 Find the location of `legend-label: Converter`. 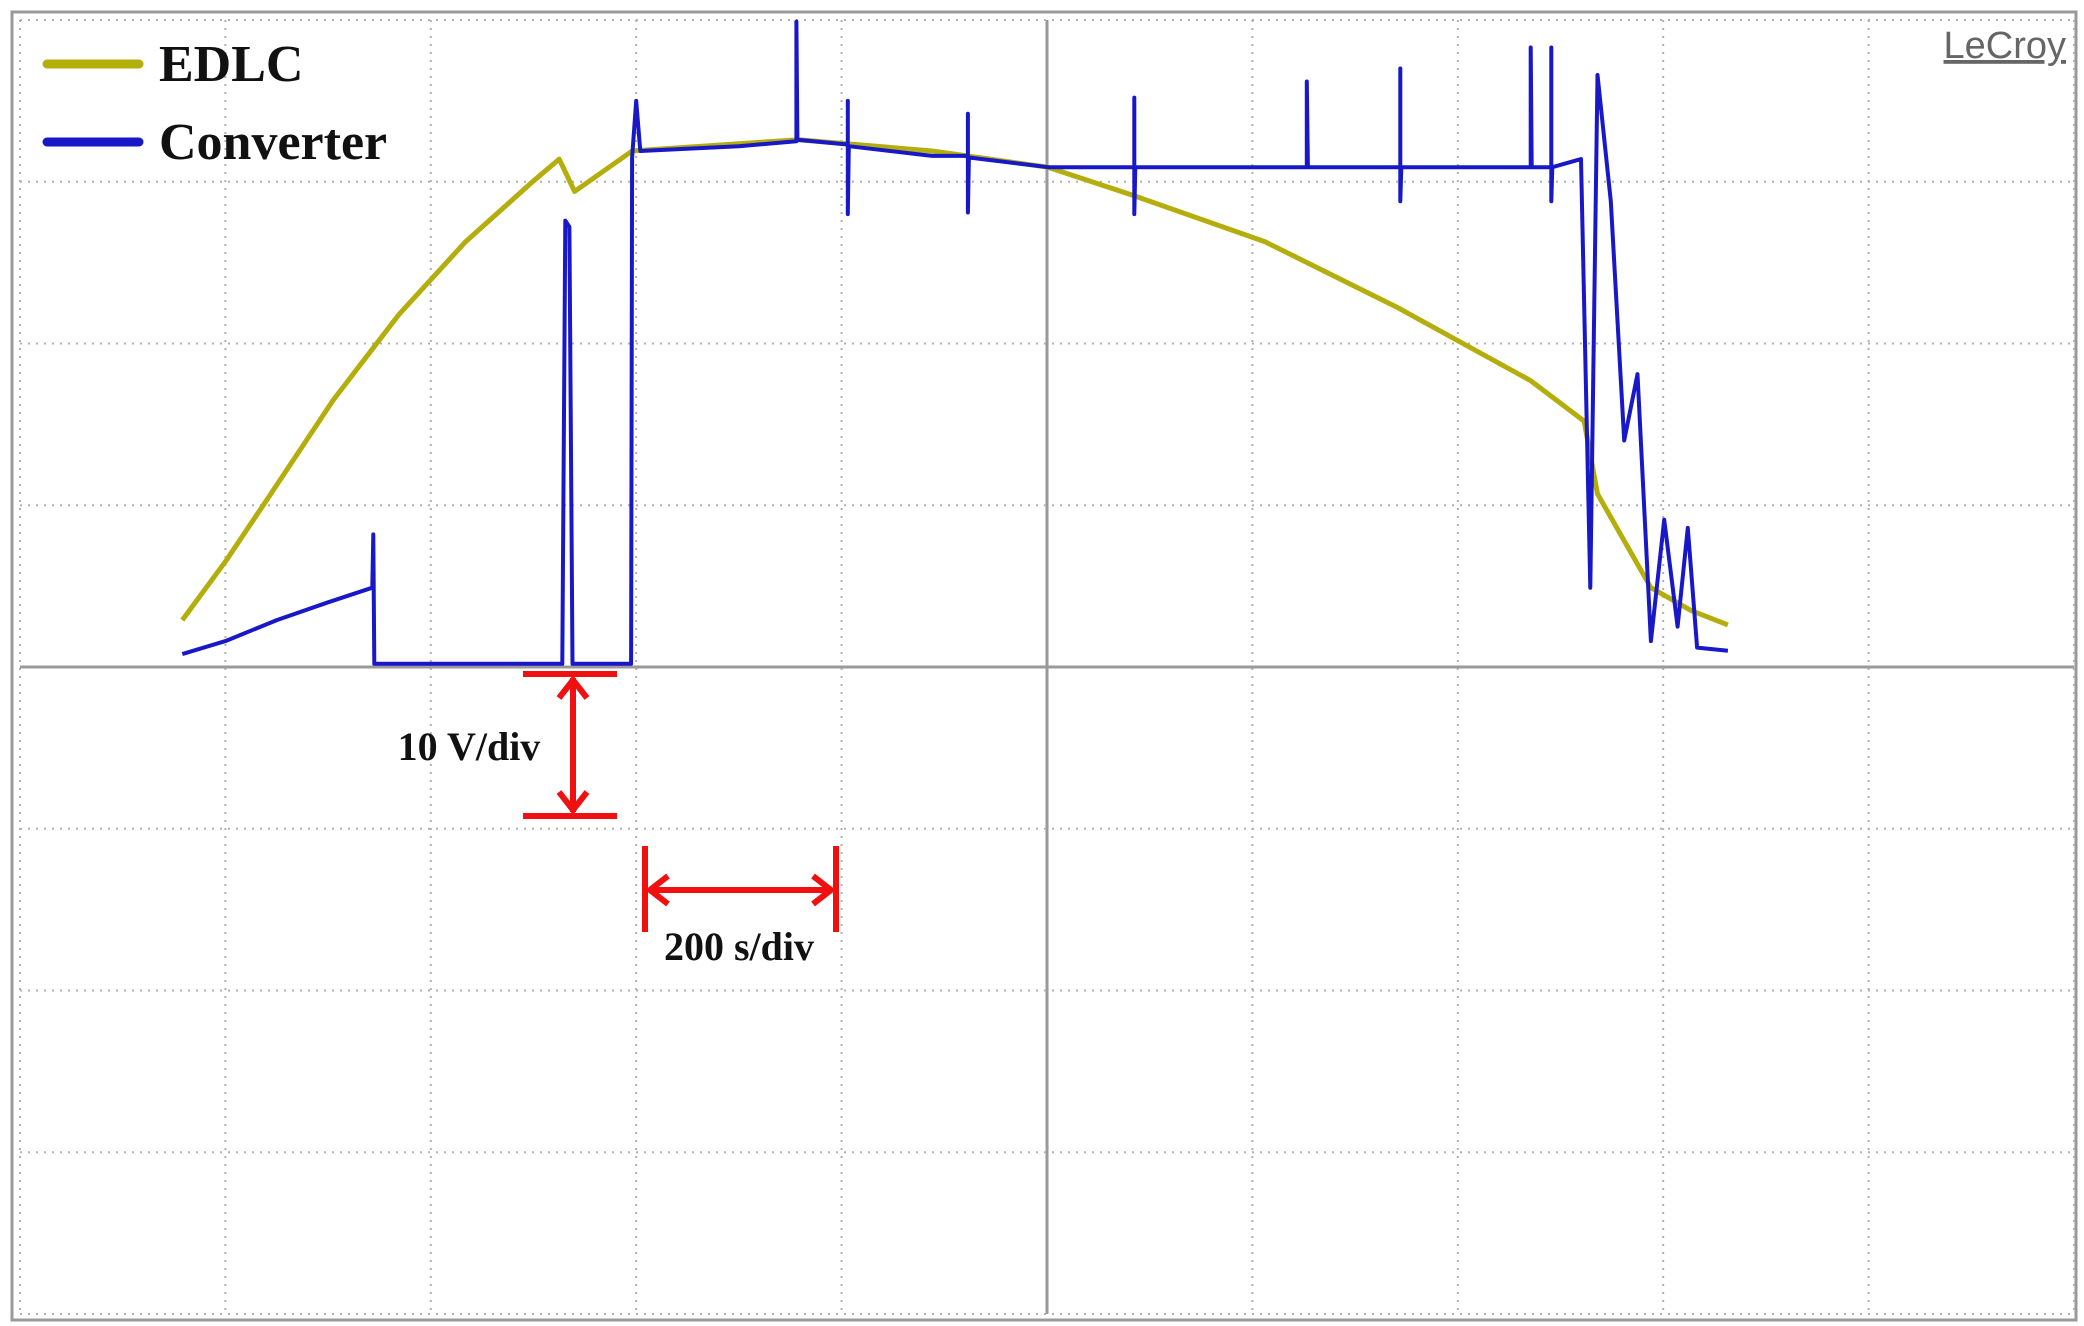

legend-label: Converter is located at coordinates (273, 142).